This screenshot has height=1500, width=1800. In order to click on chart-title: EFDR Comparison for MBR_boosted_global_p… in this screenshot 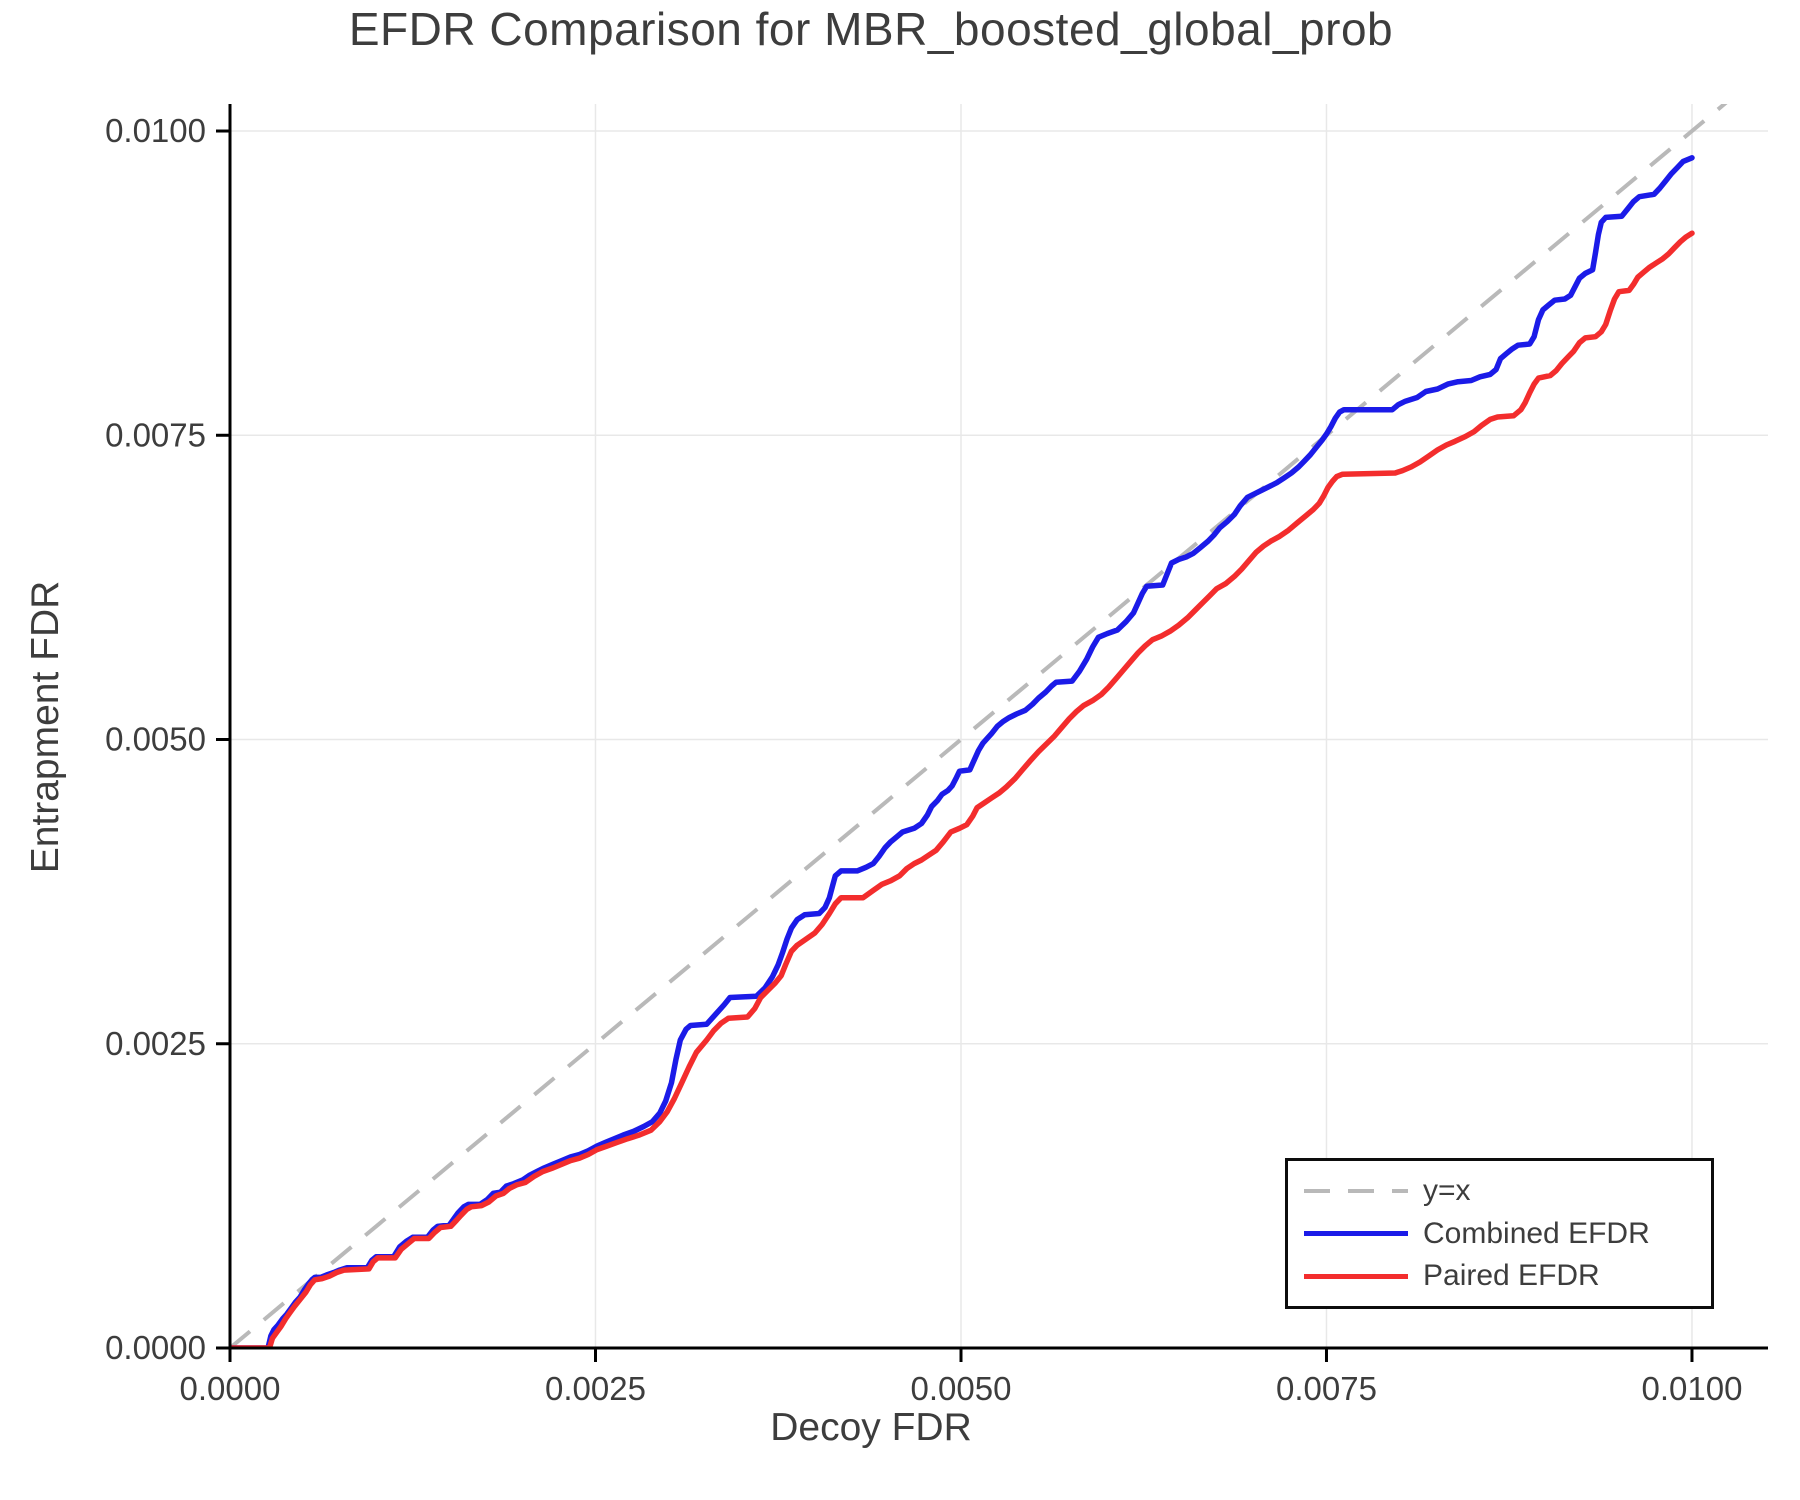, I will do `click(871, 29)`.